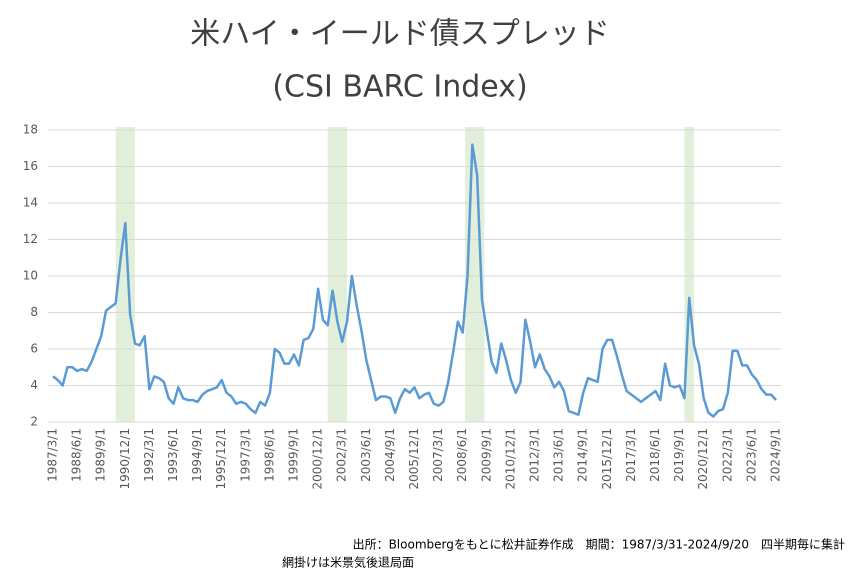 The image size is (862, 577). Describe the element at coordinates (197, 455) in the screenshot. I see `x-tick-label: 1994/9/1` at that location.